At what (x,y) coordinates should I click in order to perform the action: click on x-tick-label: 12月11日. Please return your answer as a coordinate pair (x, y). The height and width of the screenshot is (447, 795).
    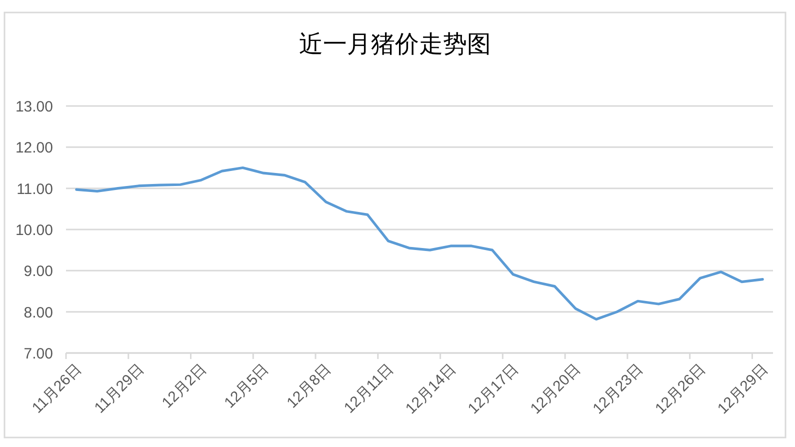
    Looking at the image, I should click on (368, 388).